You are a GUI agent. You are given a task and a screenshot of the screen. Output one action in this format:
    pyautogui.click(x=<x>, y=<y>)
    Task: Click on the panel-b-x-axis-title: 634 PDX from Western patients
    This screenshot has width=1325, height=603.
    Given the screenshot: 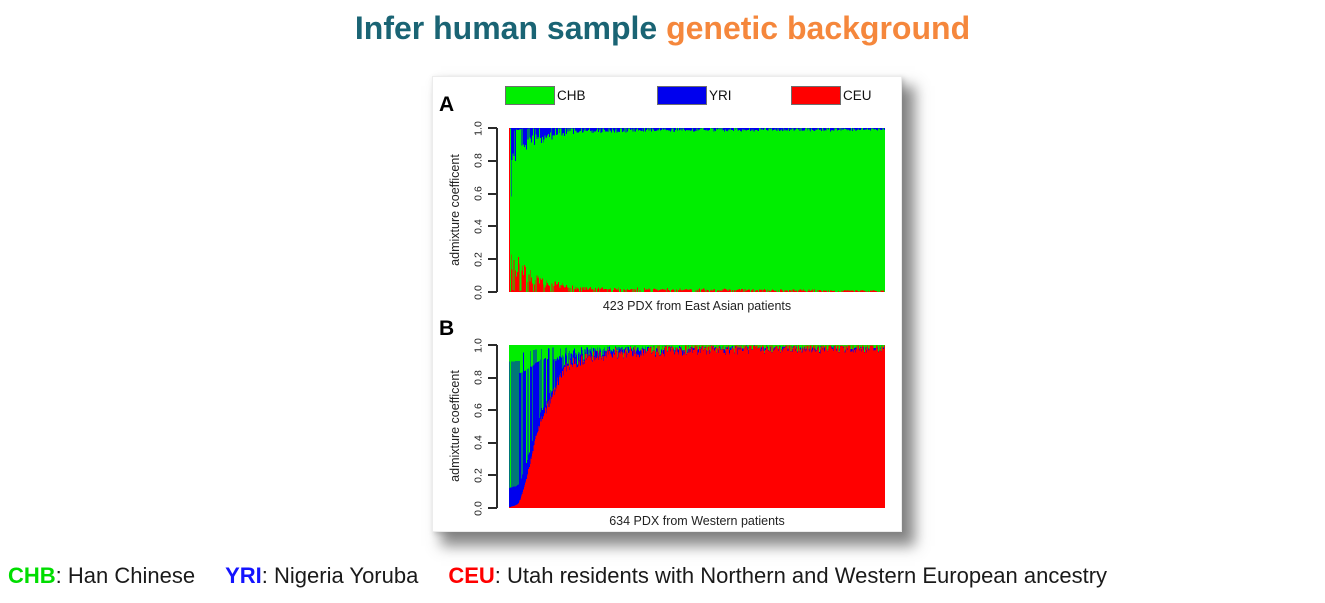 What is the action you would take?
    pyautogui.click(x=697, y=521)
    